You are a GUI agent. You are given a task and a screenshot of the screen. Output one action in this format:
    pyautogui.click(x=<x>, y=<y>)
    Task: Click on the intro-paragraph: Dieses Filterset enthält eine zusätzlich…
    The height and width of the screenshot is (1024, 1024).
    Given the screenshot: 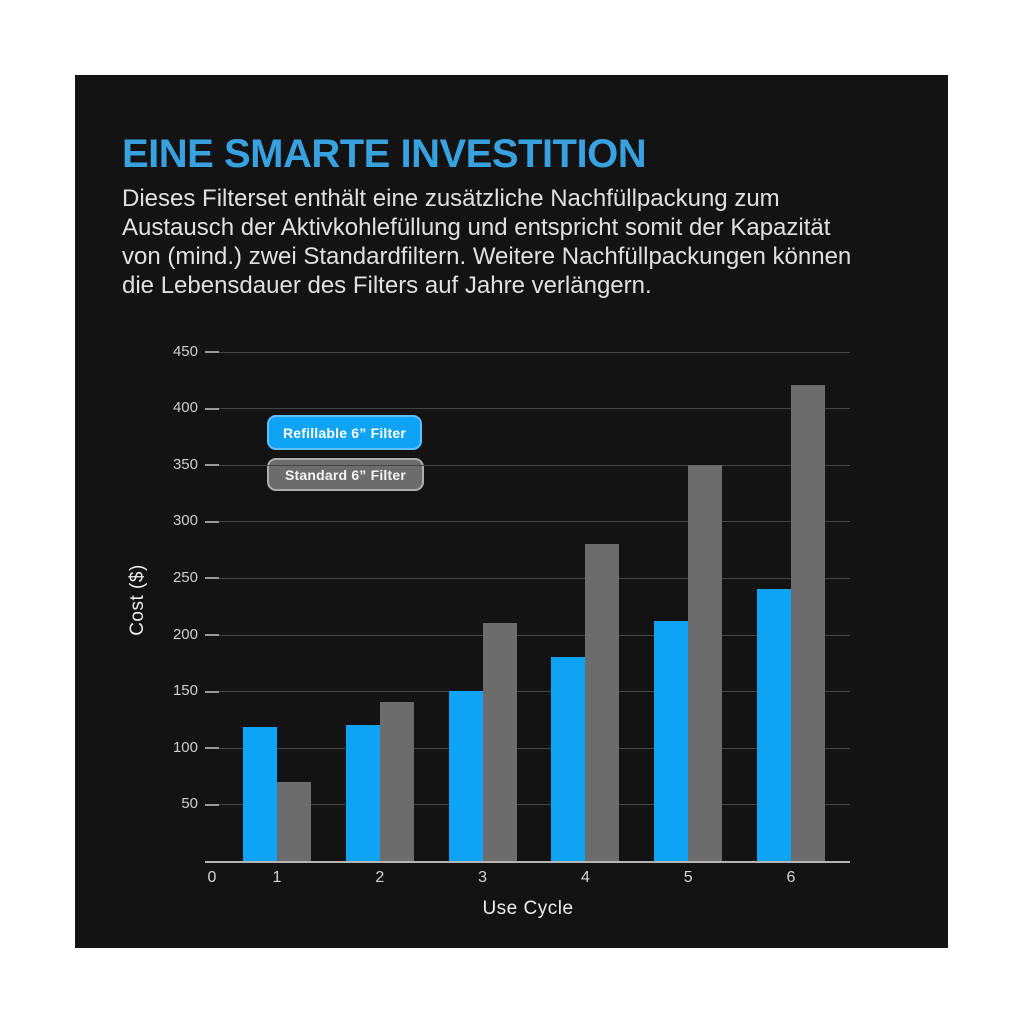 What is the action you would take?
    pyautogui.click(x=486, y=242)
    